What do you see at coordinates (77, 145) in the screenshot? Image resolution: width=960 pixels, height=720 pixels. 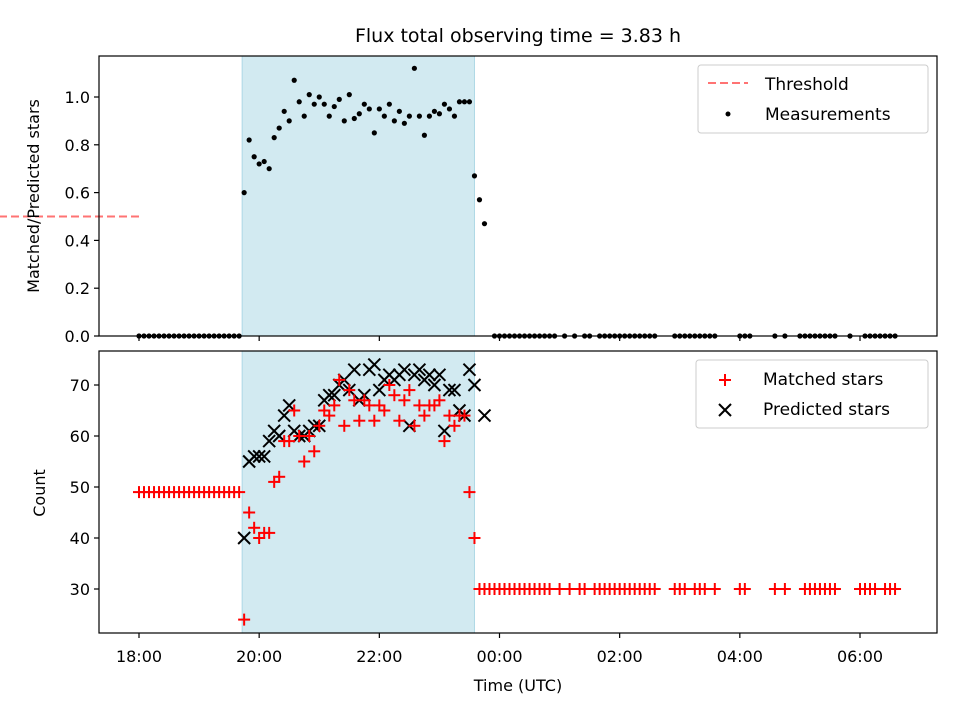 I see `y-tick-label: 0.8` at bounding box center [77, 145].